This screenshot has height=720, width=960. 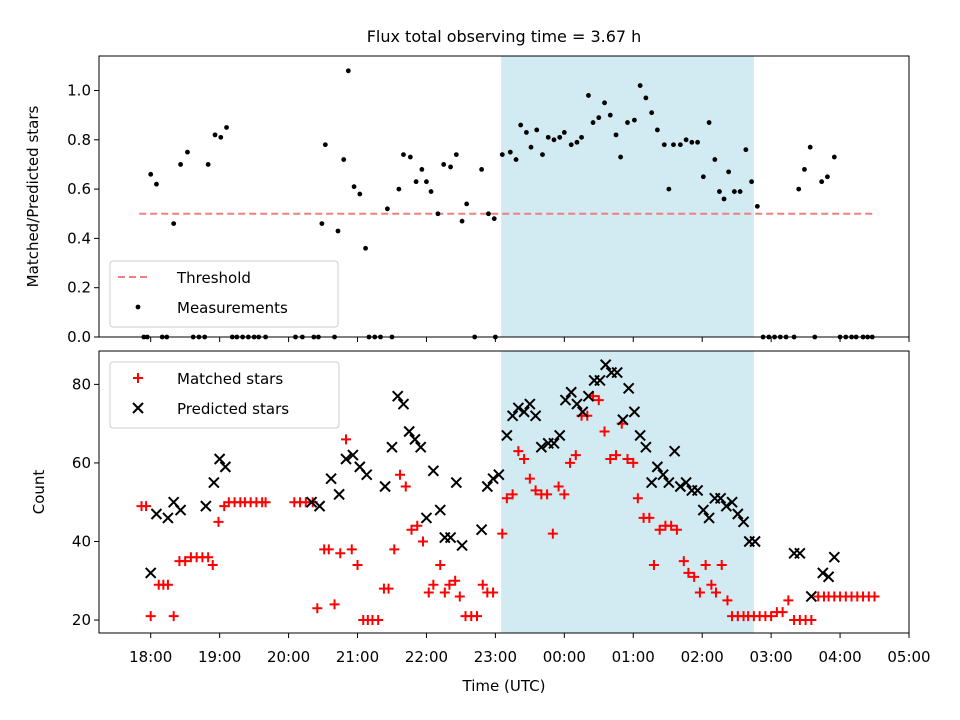 What do you see at coordinates (771, 657) in the screenshot?
I see `x-tick-label: 03:00` at bounding box center [771, 657].